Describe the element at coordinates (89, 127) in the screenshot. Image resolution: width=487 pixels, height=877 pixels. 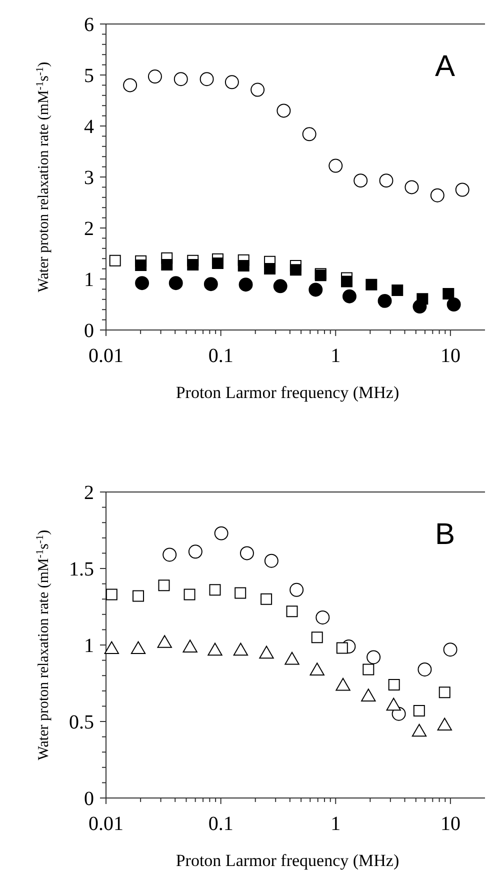
I see `y-tick-label: 4` at that location.